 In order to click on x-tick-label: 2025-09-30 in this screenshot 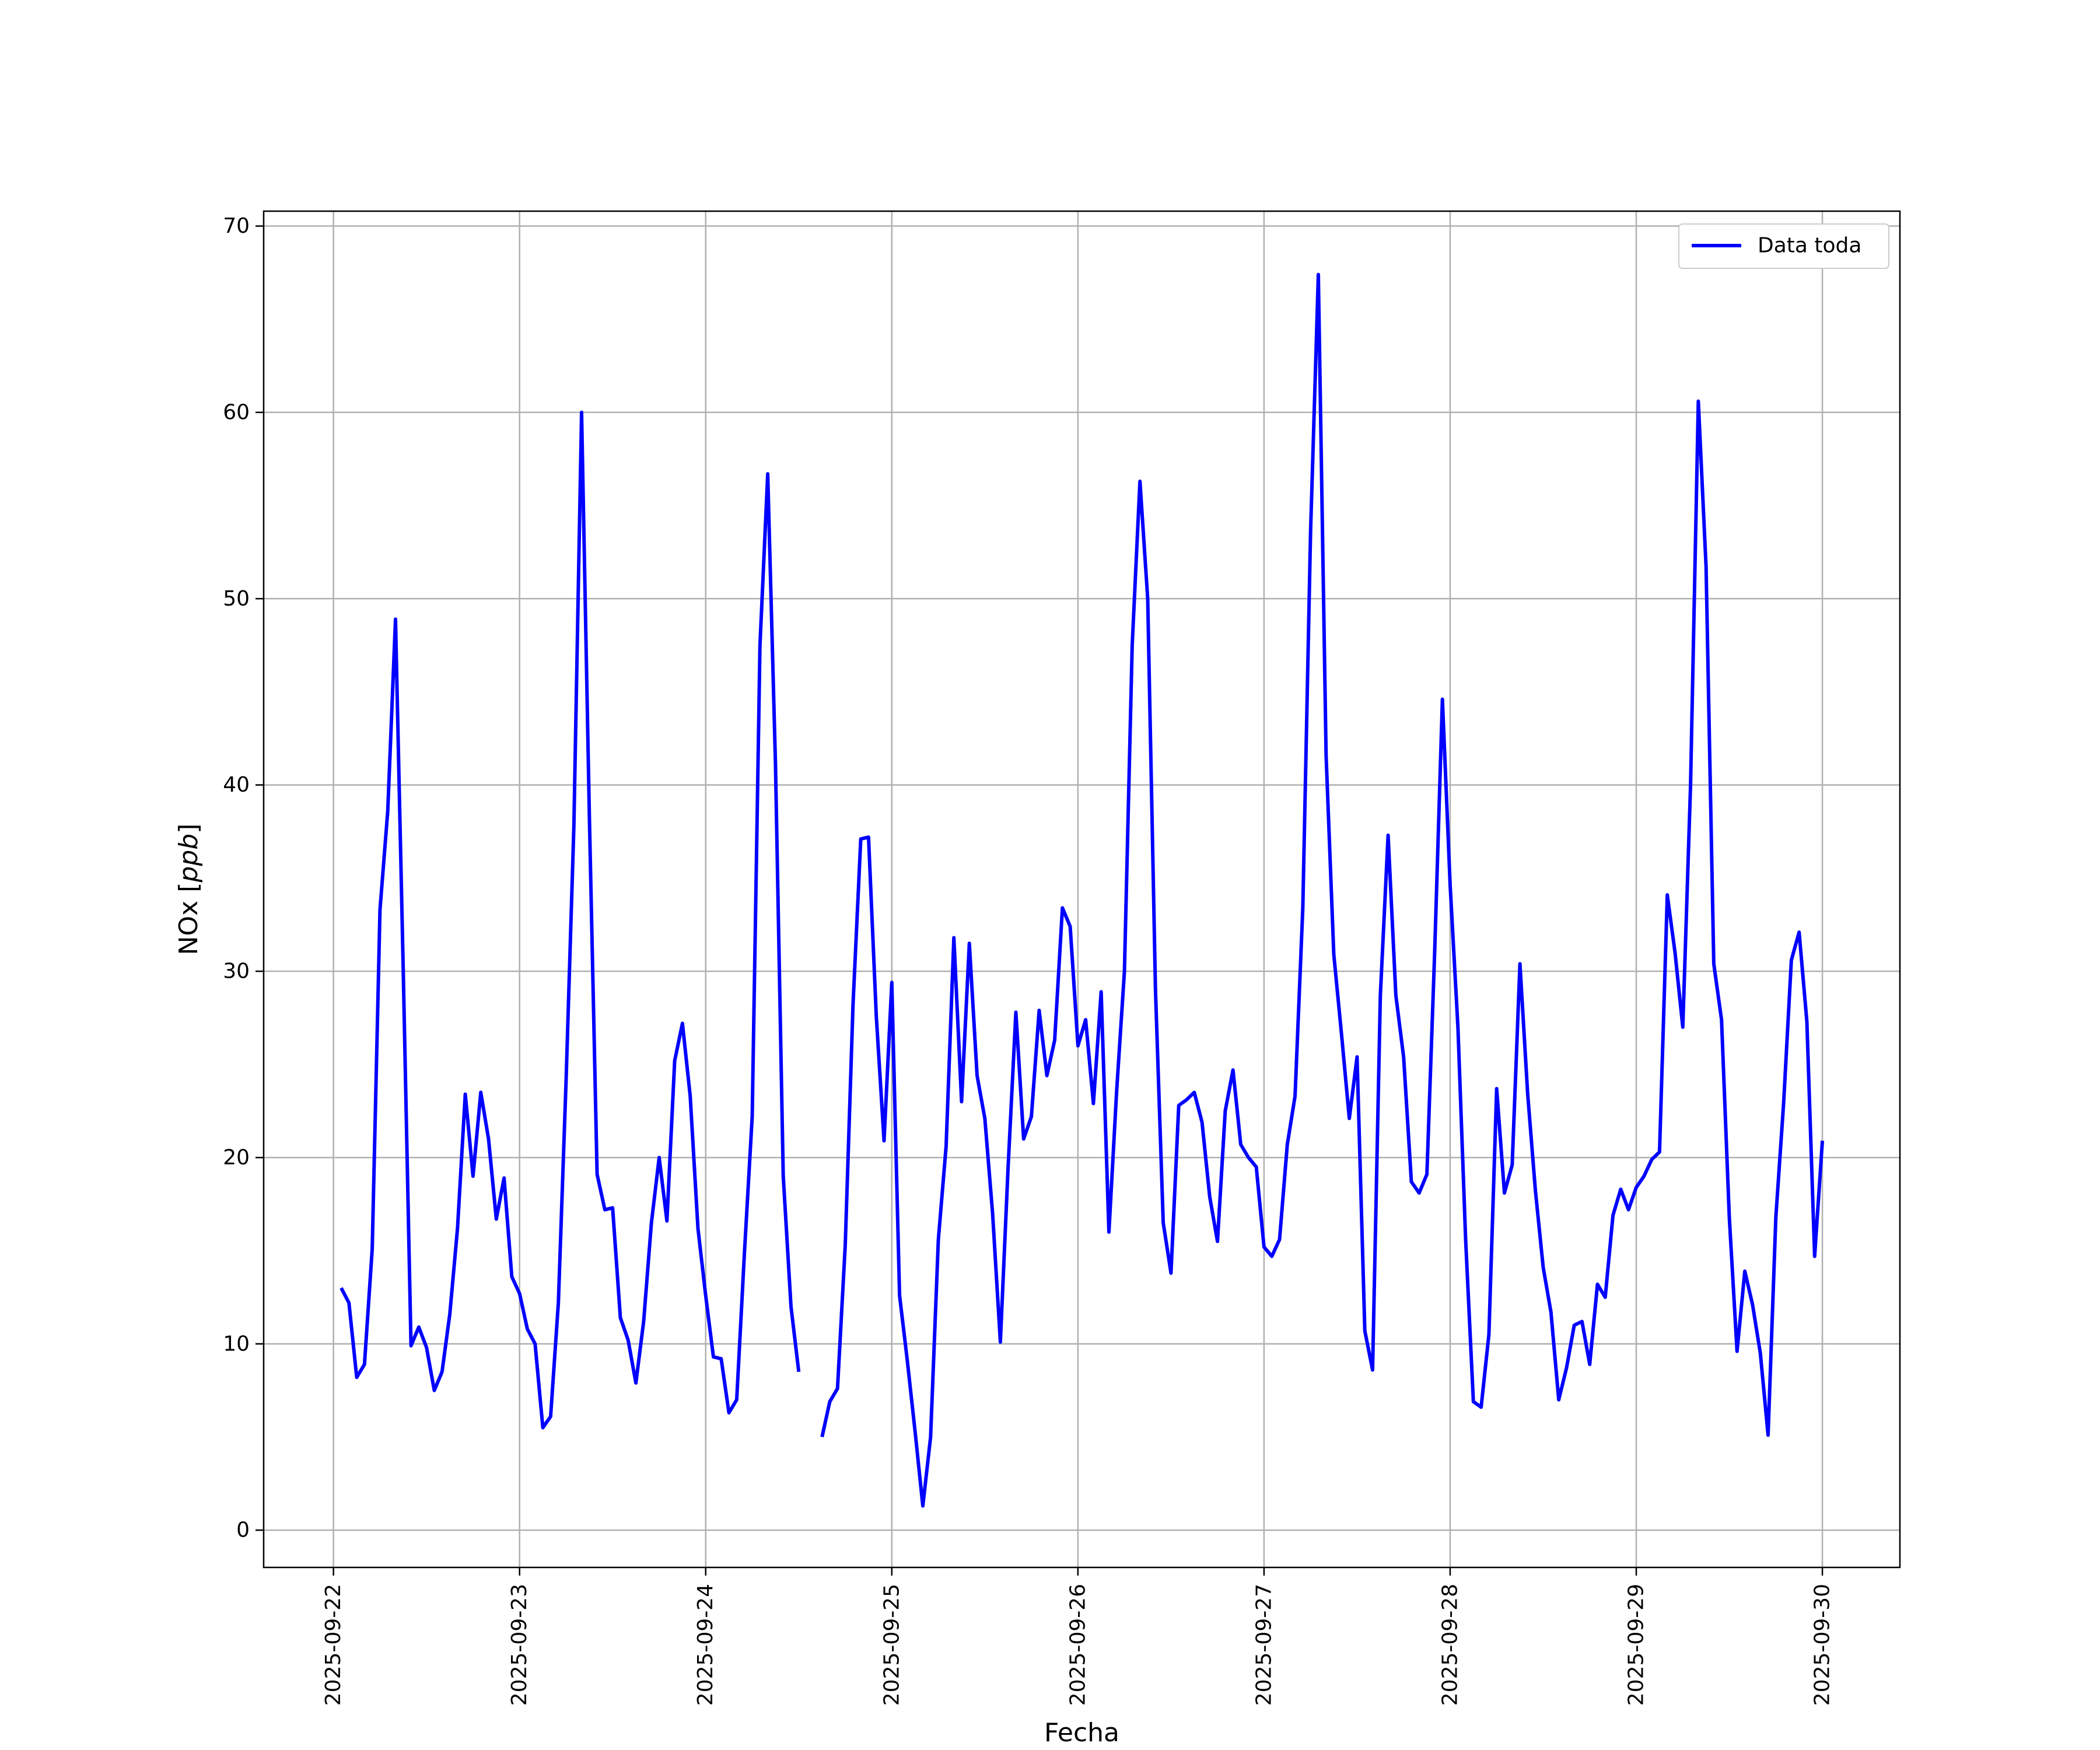, I will do `click(1823, 1645)`.